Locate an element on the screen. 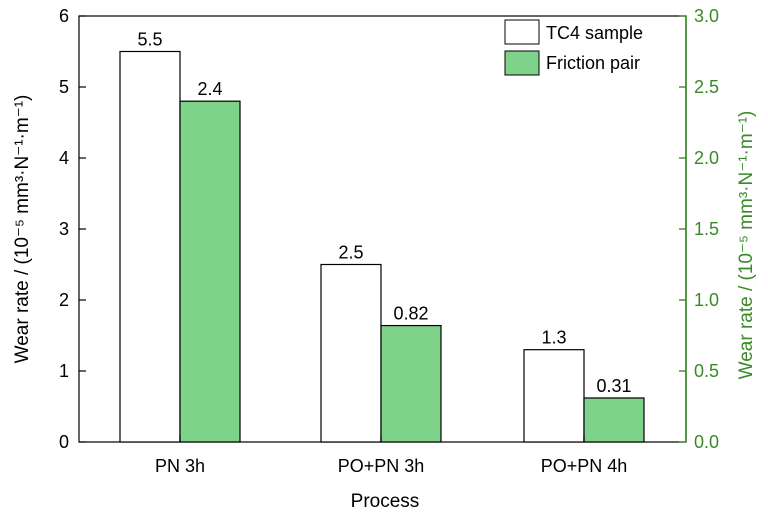 The width and height of the screenshot is (768, 519). y-axis-title-right: Wear rate / (10⁻⁵ mm³·N⁻¹·m⁻¹) is located at coordinates (746, 245).